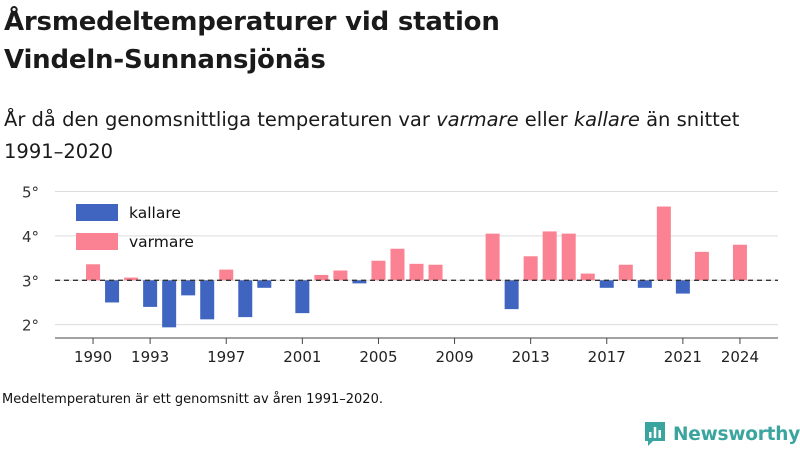 The height and width of the screenshot is (450, 800). Describe the element at coordinates (644, 284) in the screenshot. I see `bar-2019` at that location.